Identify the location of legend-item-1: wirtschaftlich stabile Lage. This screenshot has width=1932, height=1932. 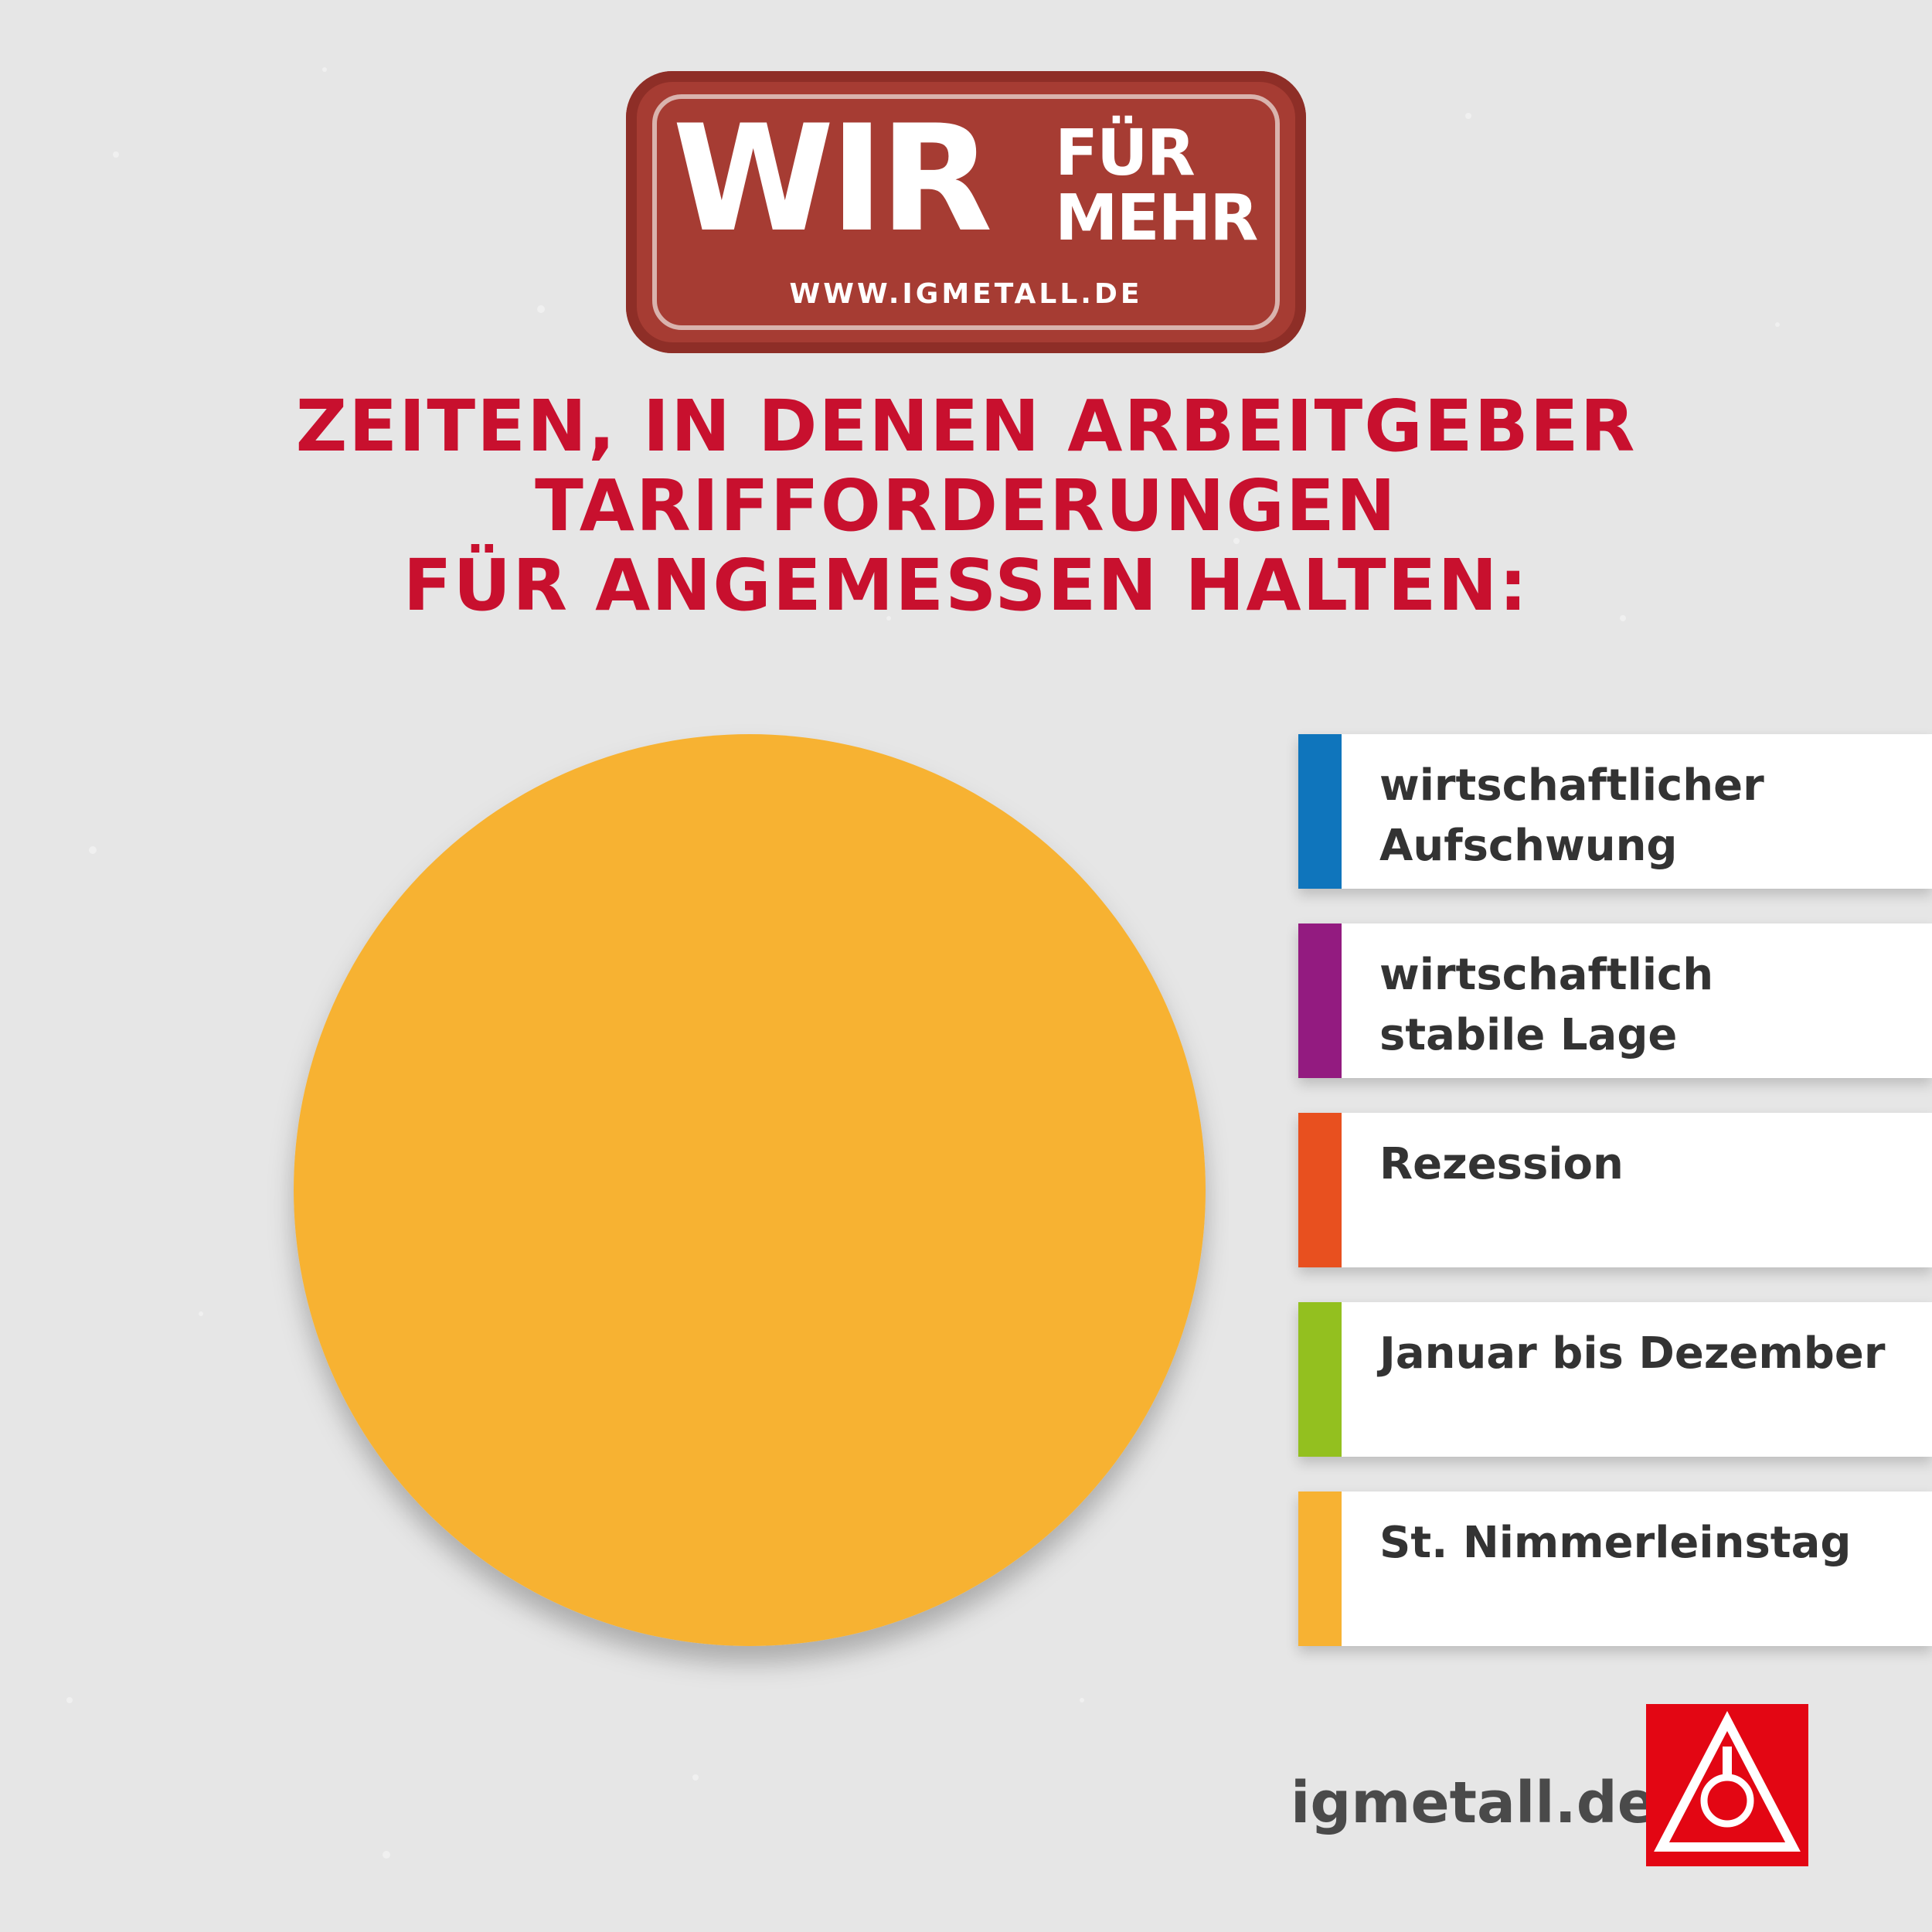
(1615, 1000).